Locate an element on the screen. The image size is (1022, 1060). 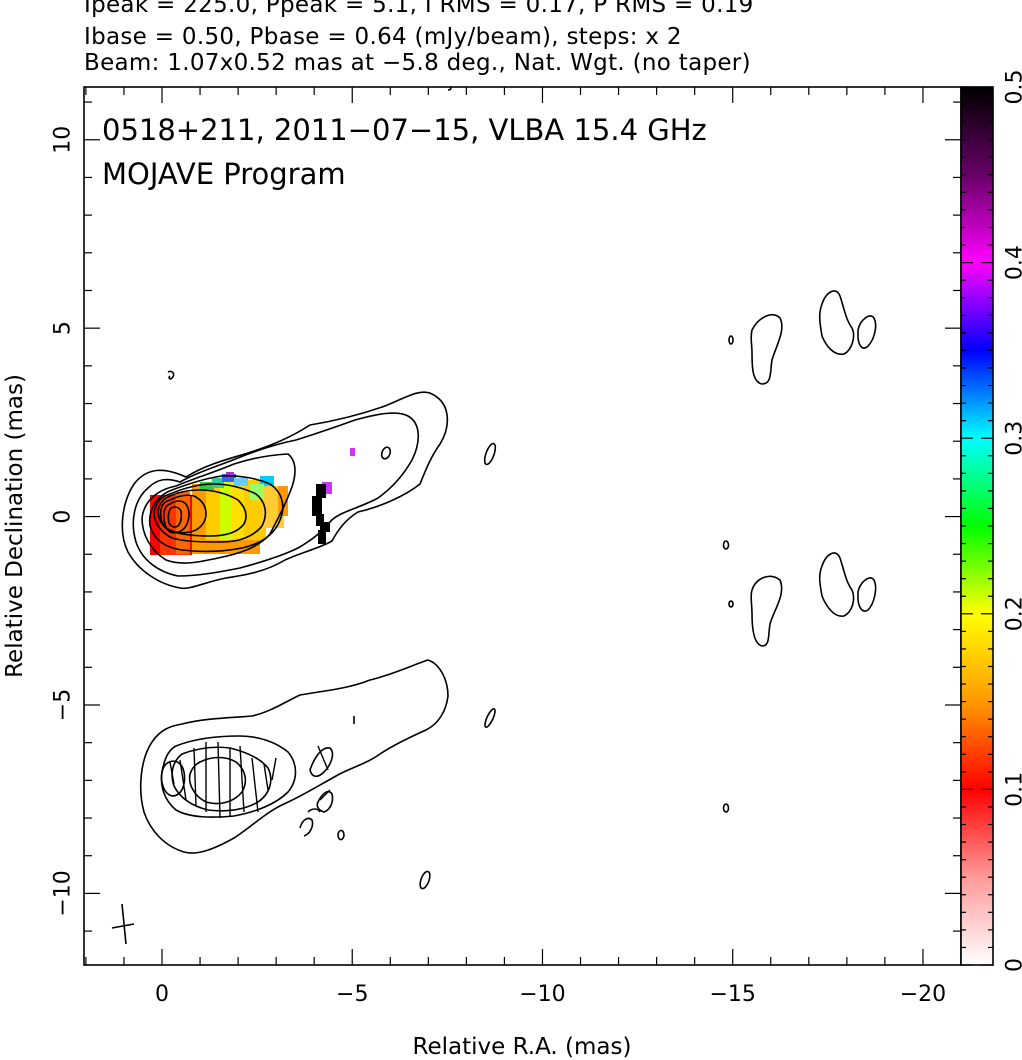
colorbar is located at coordinates (977, 526).